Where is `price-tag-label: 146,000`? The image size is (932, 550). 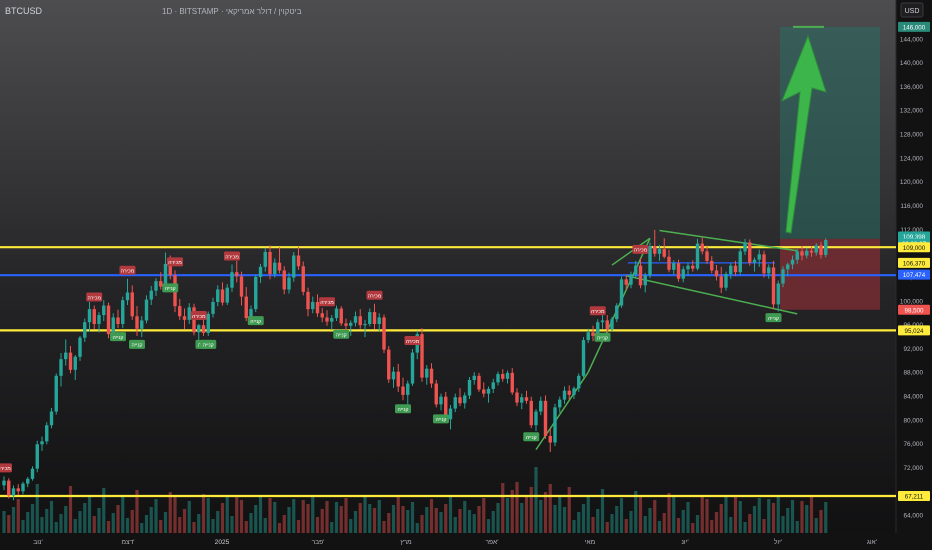
price-tag-label: 146,000 is located at coordinates (914, 27).